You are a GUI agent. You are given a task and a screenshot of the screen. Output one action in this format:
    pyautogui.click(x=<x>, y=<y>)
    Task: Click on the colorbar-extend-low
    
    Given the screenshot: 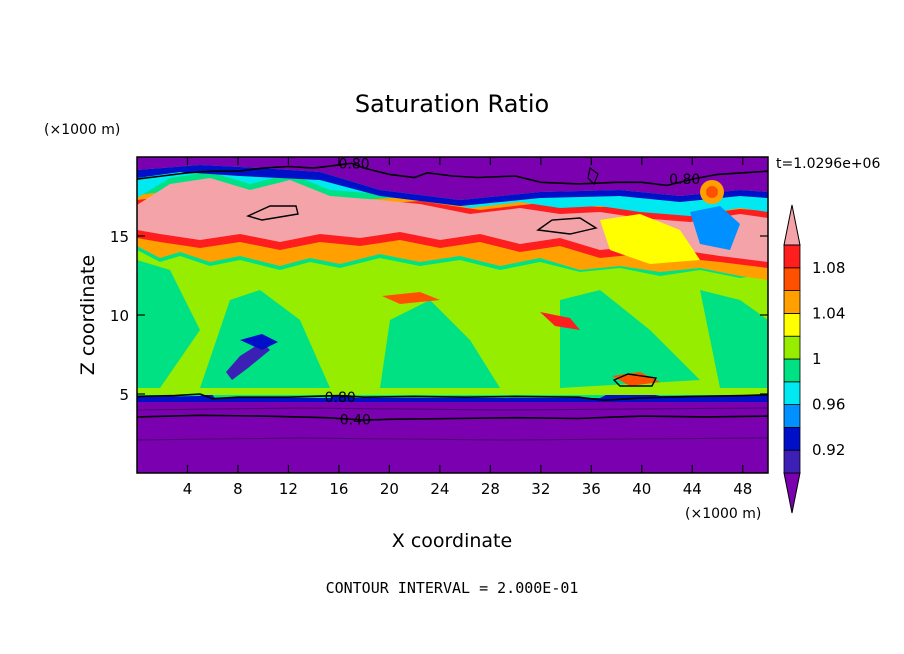 What is the action you would take?
    pyautogui.click(x=792, y=493)
    